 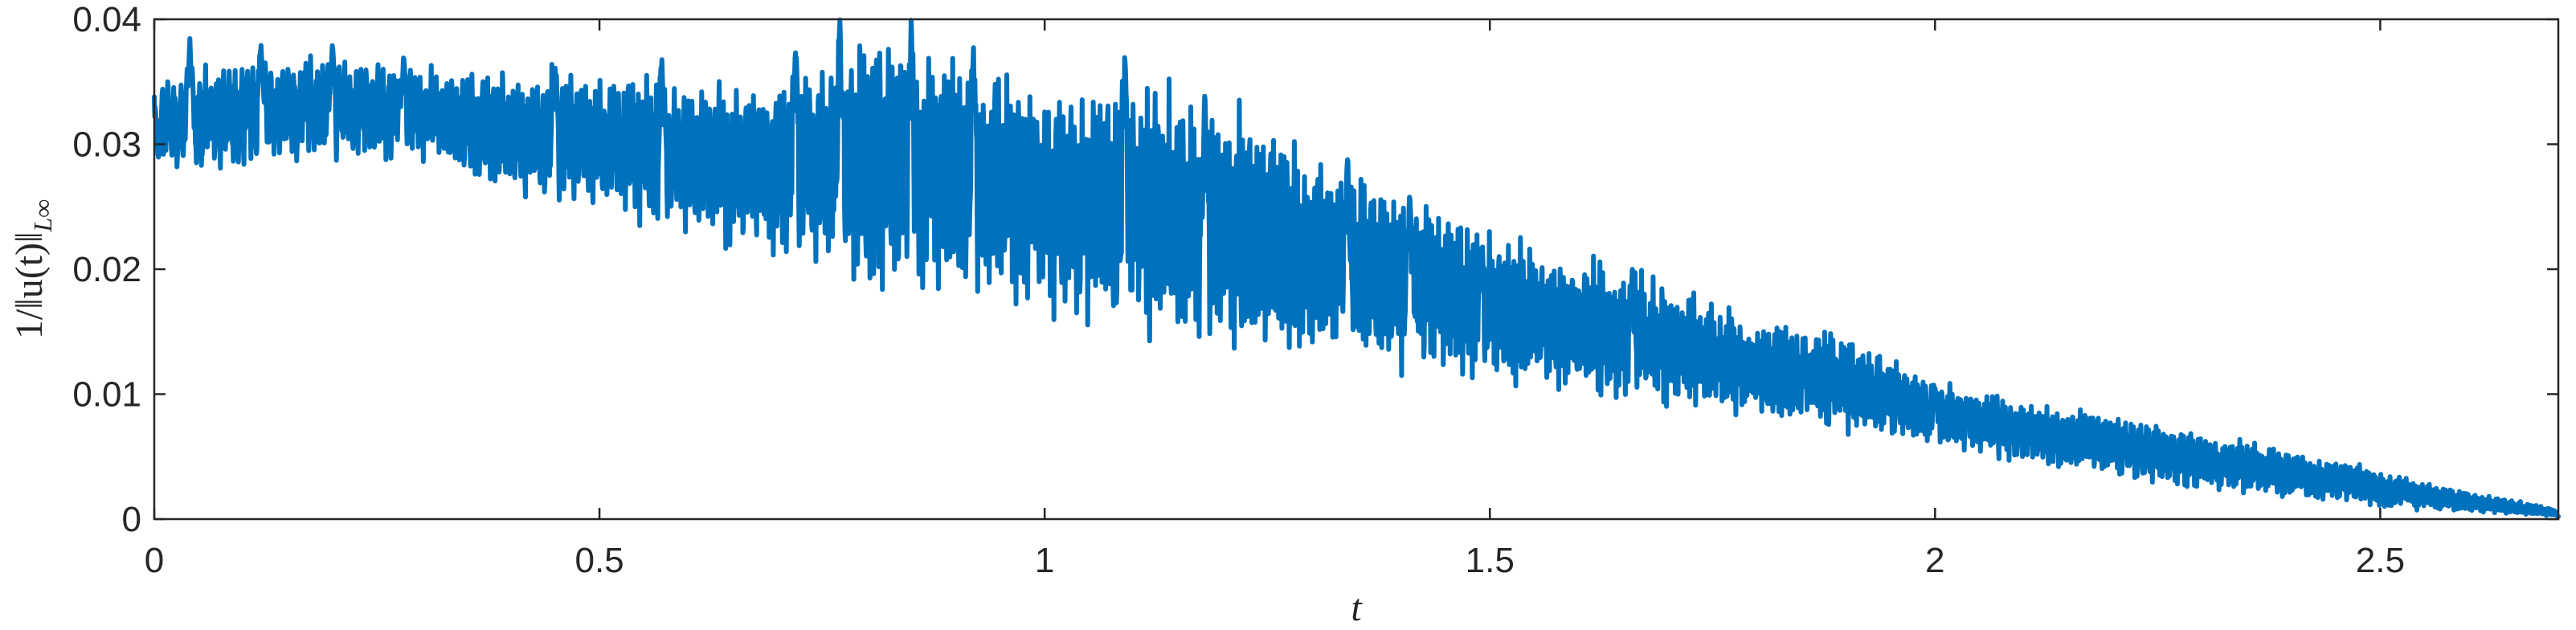 I want to click on y-axis-label-subscript: L∞, so click(x=42, y=216).